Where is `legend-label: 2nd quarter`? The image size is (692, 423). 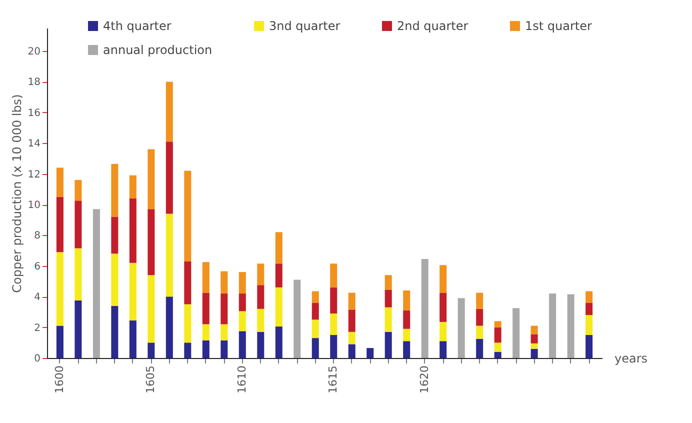
legend-label: 2nd quarter is located at coordinates (432, 26).